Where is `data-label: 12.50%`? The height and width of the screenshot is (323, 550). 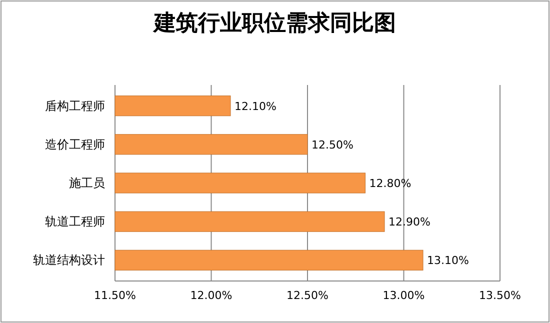
data-label: 12.50% is located at coordinates (333, 145).